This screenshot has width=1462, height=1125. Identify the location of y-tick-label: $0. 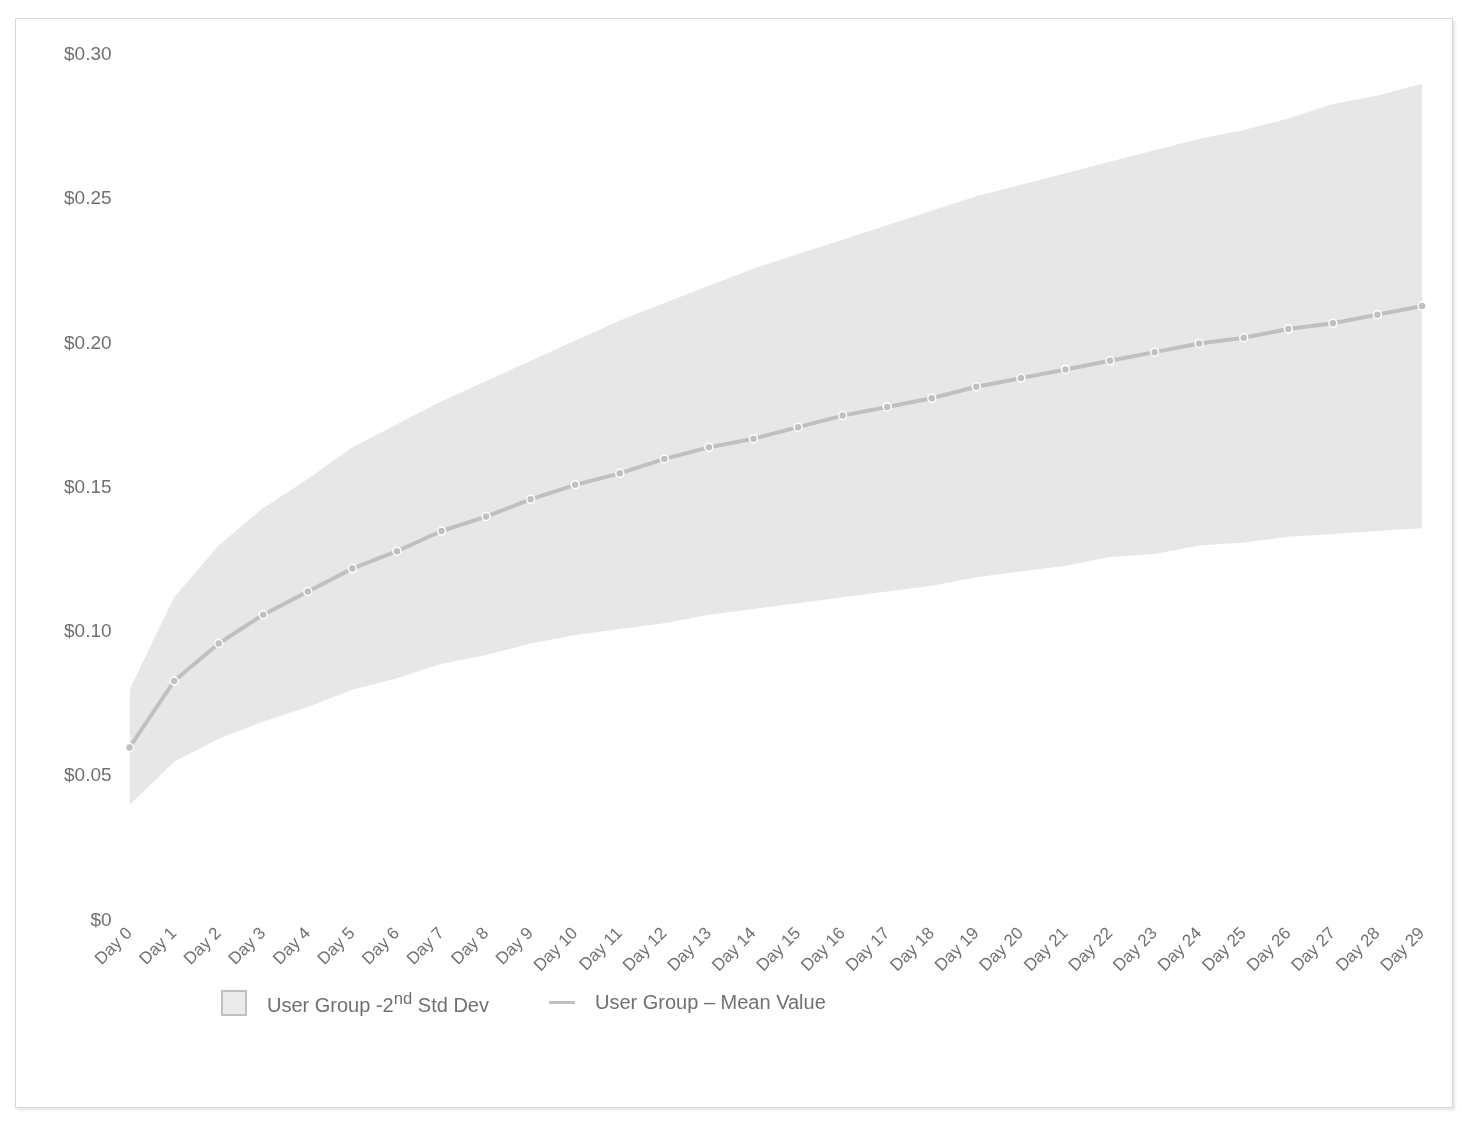
(101, 919).